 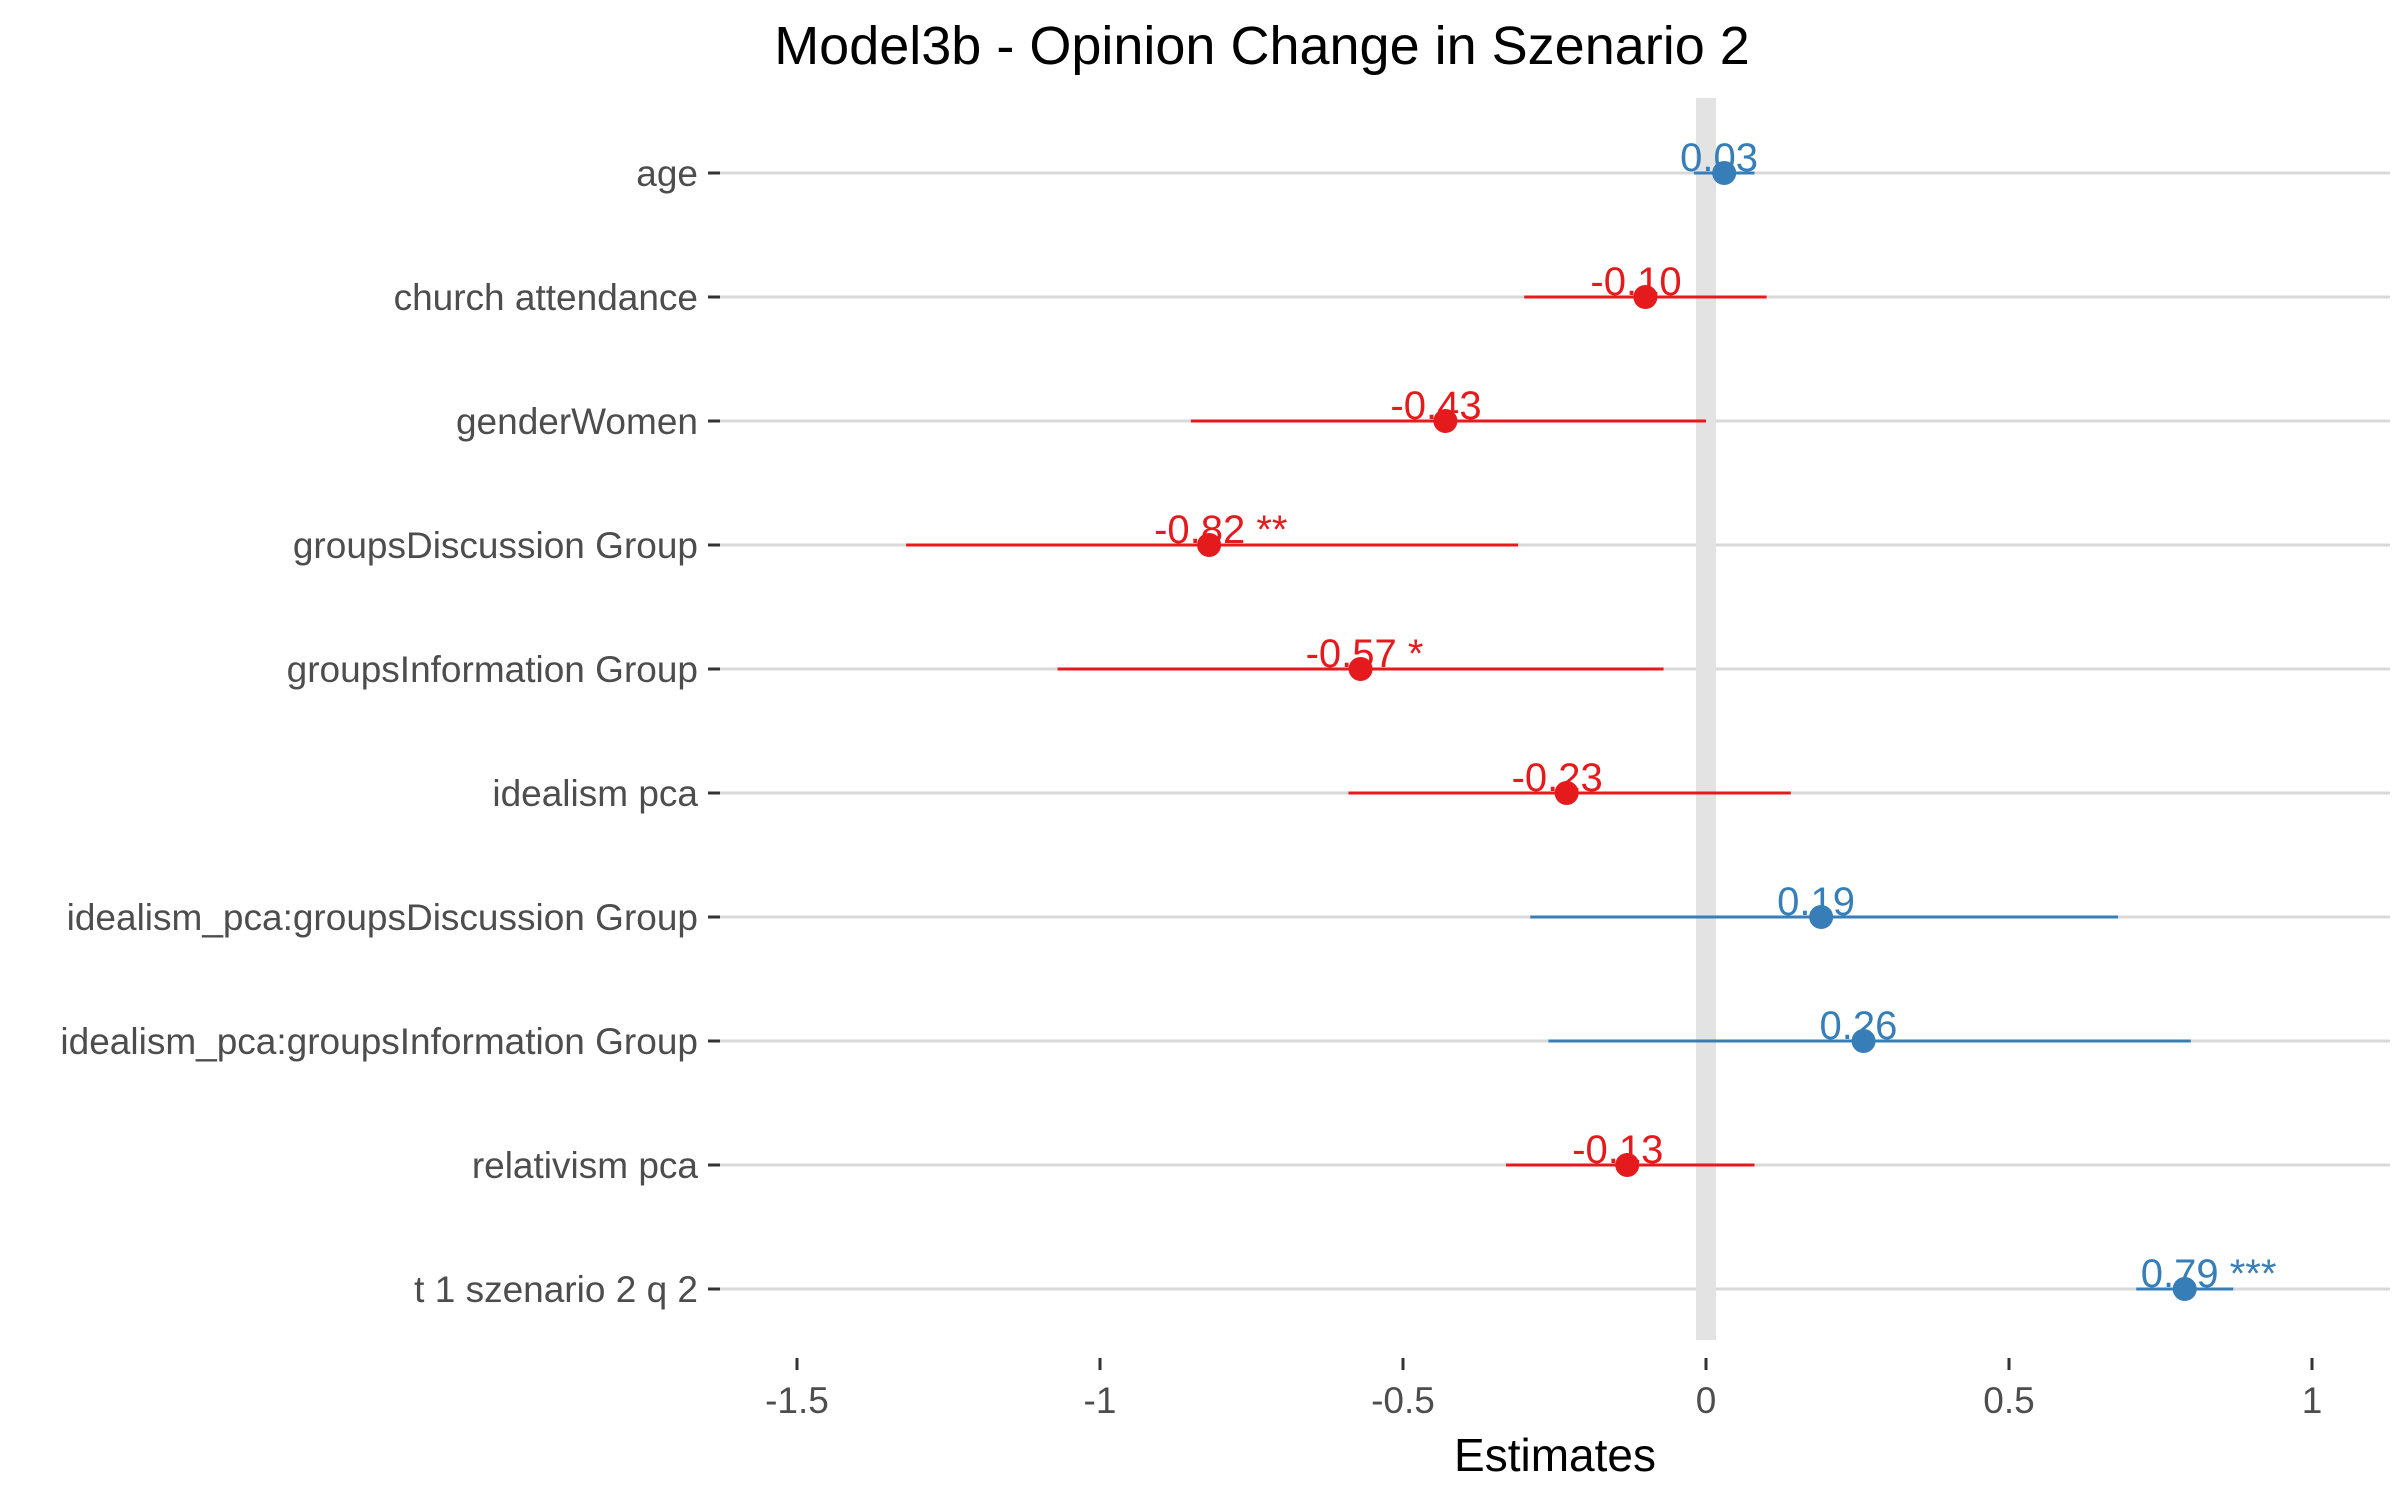 What do you see at coordinates (1635, 282) in the screenshot?
I see `estimate-label: -0.10` at bounding box center [1635, 282].